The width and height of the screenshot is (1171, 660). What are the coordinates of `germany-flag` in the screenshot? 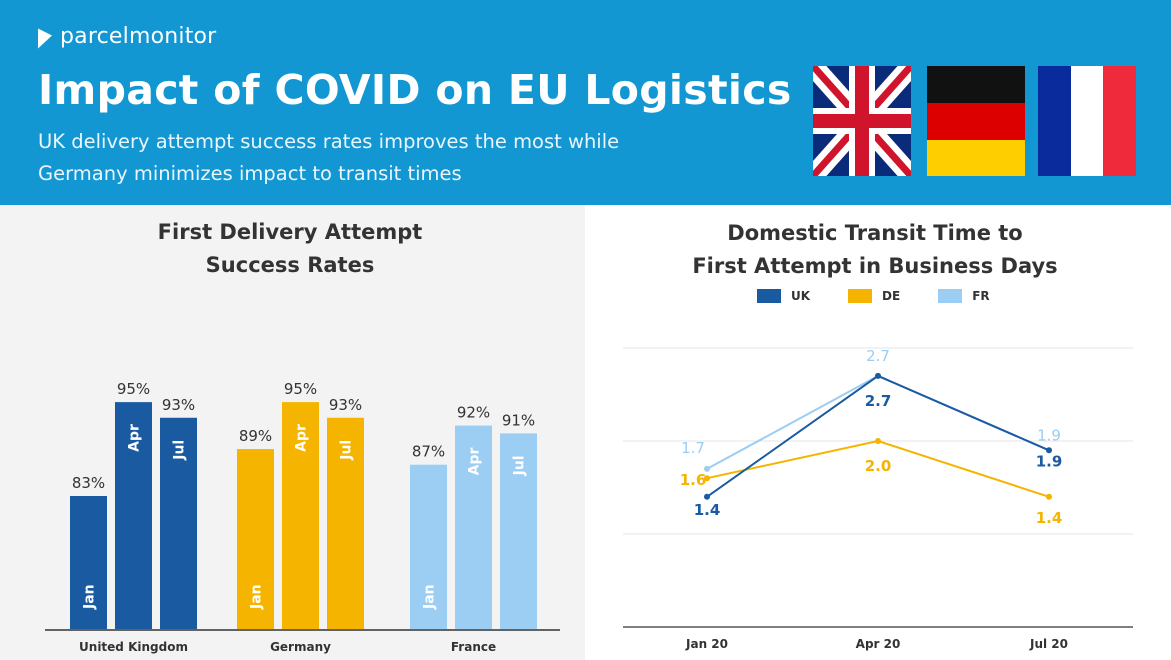 It's located at (976, 121).